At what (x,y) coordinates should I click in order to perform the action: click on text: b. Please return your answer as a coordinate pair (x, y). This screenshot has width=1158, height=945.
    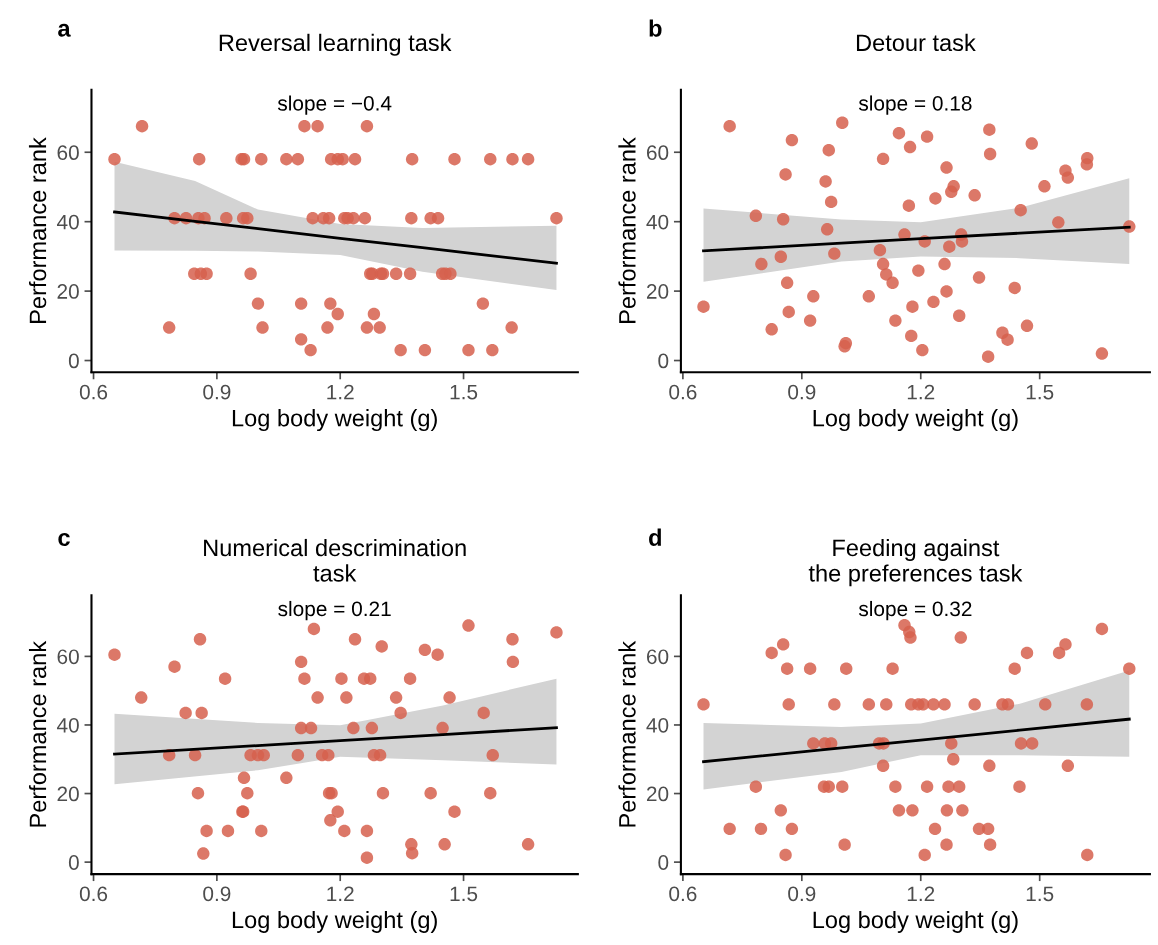
    Looking at the image, I should click on (655, 28).